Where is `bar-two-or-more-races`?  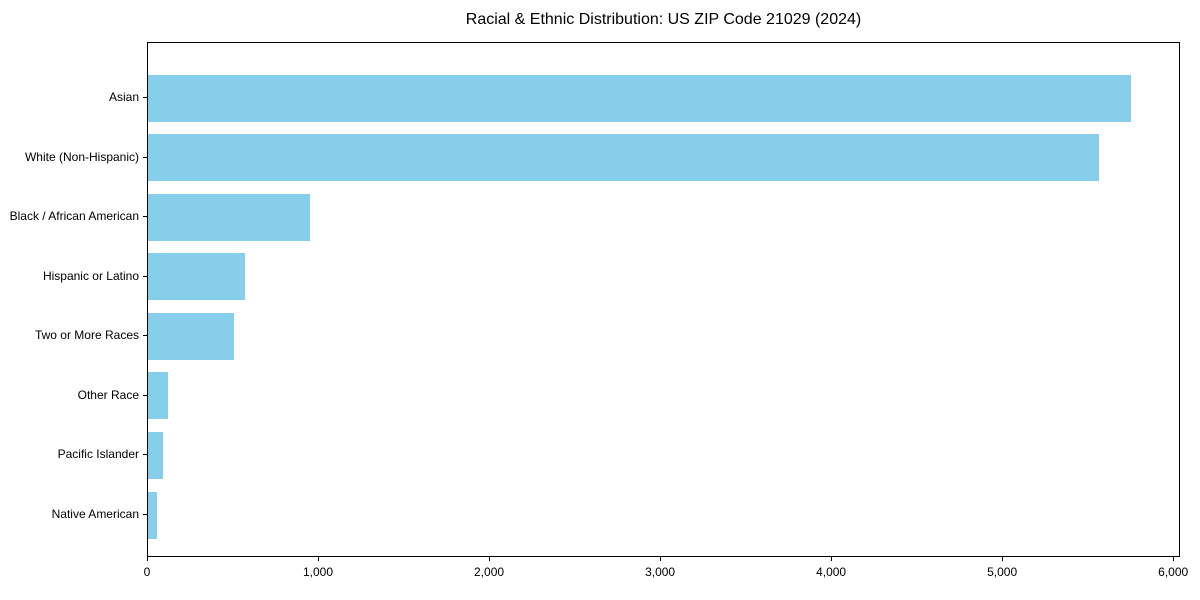 bar-two-or-more-races is located at coordinates (191, 336).